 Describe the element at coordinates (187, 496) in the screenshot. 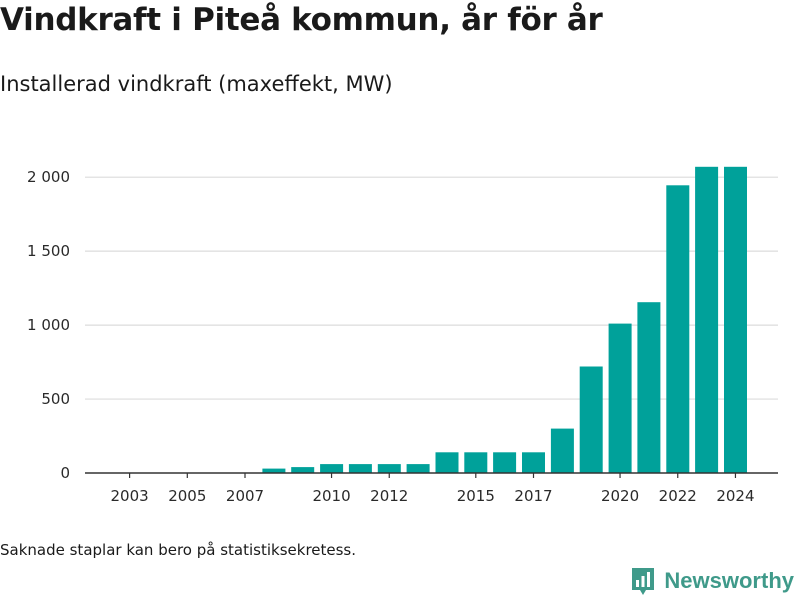

I see `x-tick-label: 2005` at that location.